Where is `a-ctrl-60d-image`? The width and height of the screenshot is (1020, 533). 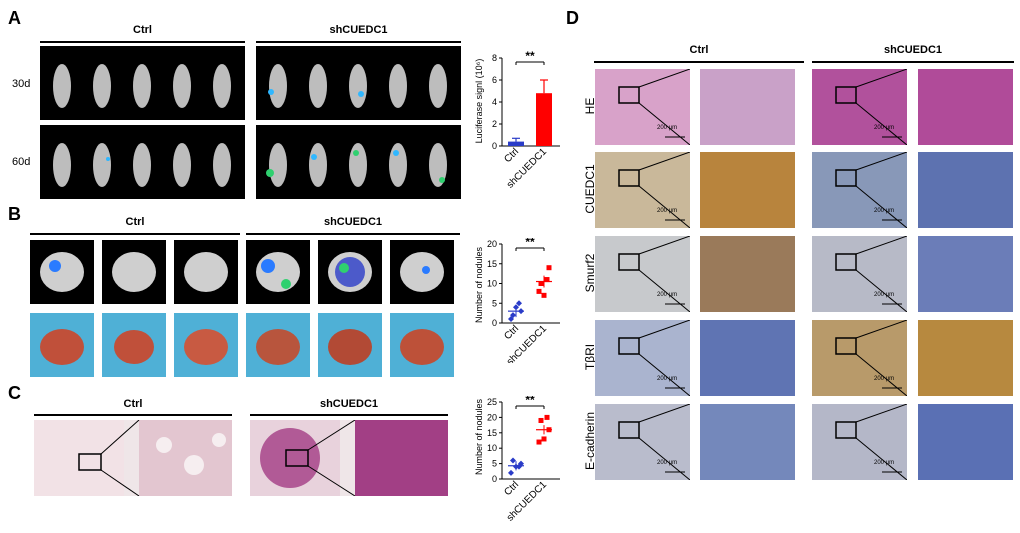
a-ctrl-60d-image is located at coordinates (142, 162).